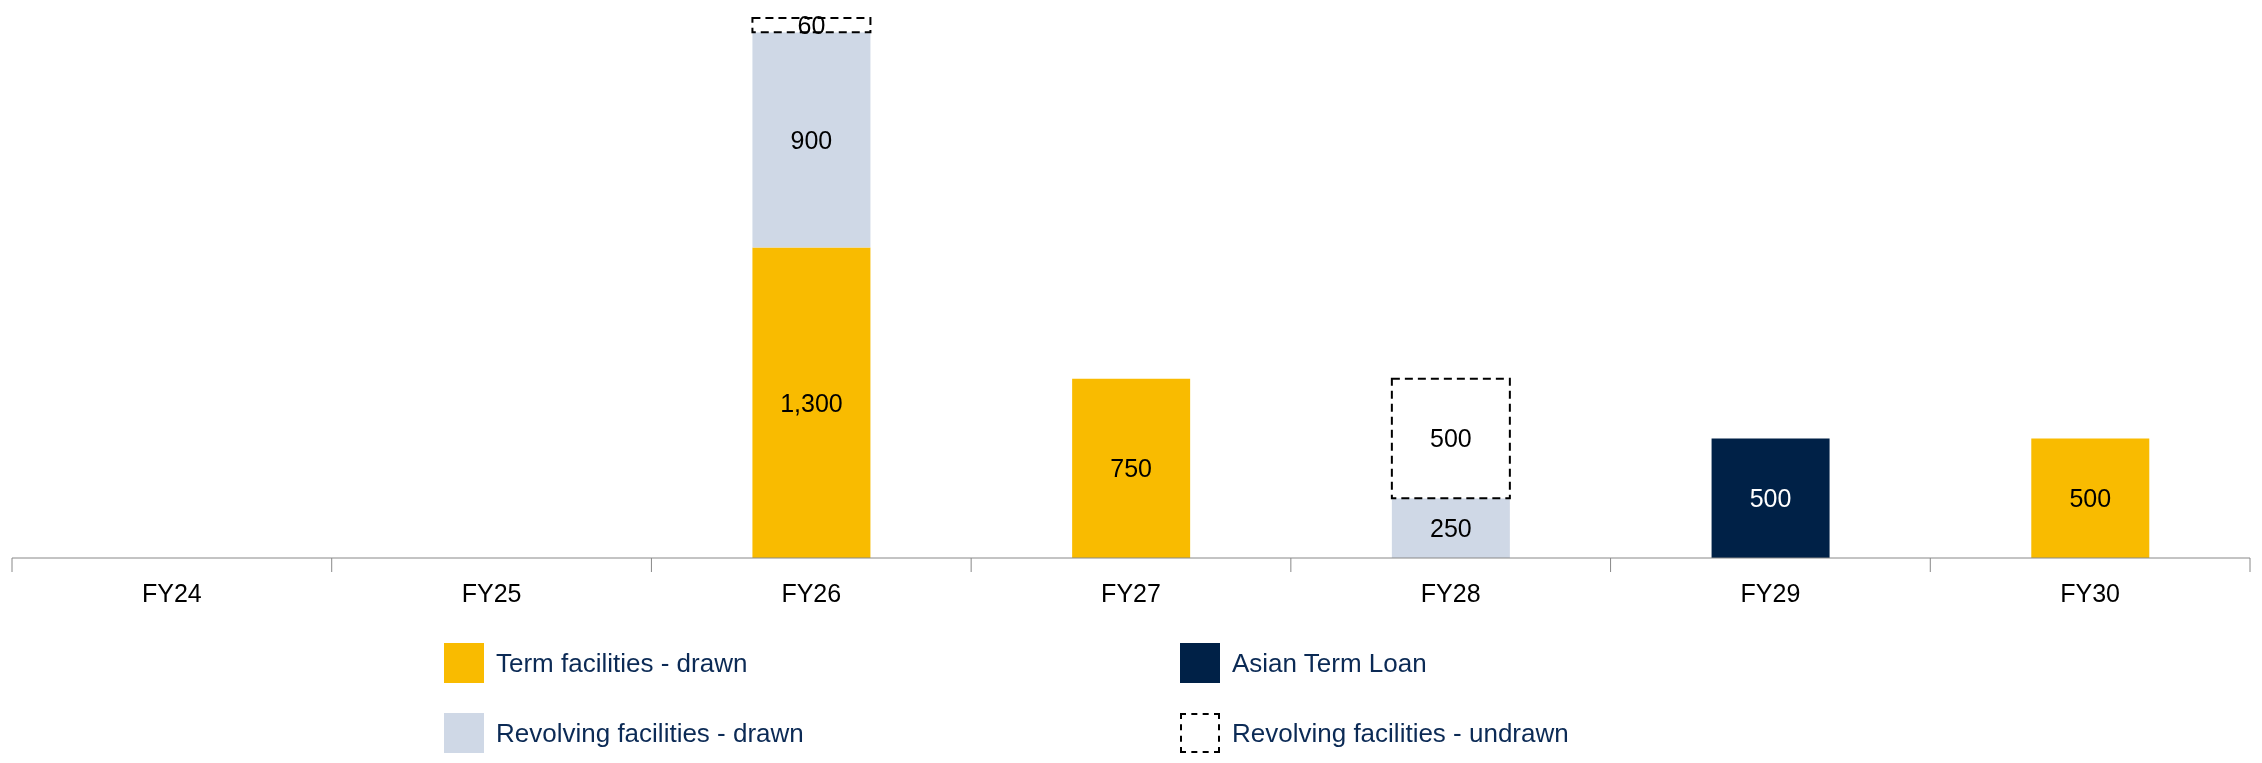 The width and height of the screenshot is (2262, 763). Describe the element at coordinates (811, 593) in the screenshot. I see `x-tick-label: FY26` at that location.